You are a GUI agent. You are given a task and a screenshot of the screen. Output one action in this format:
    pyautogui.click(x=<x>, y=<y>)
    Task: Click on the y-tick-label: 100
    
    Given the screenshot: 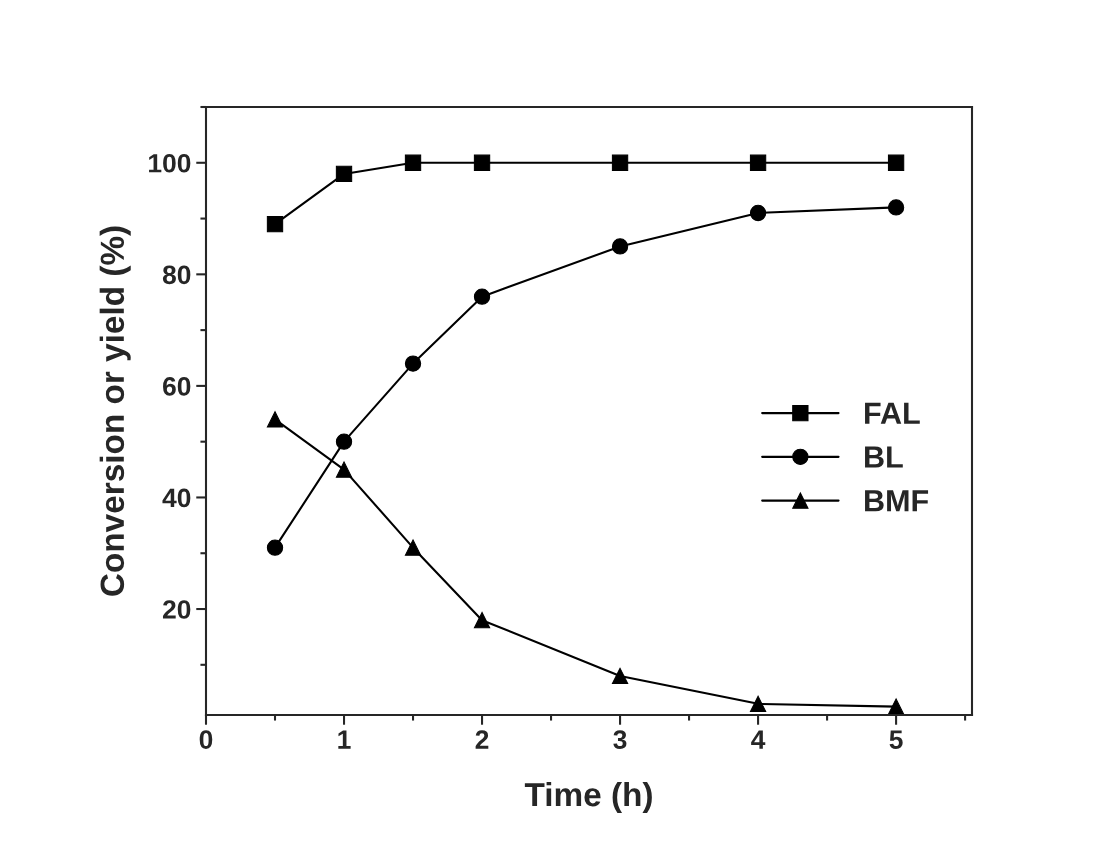 What is the action you would take?
    pyautogui.click(x=170, y=163)
    